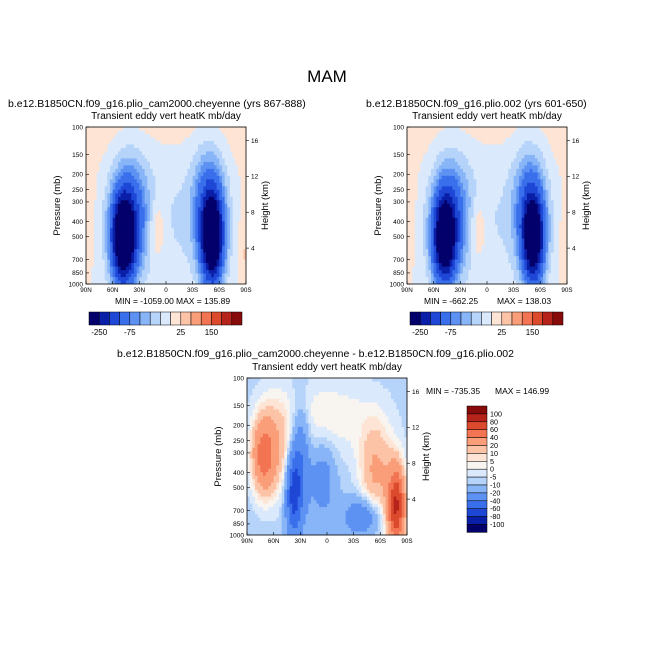 The height and width of the screenshot is (654, 654). I want to click on lat-tick-label: 90S, so click(245, 290).